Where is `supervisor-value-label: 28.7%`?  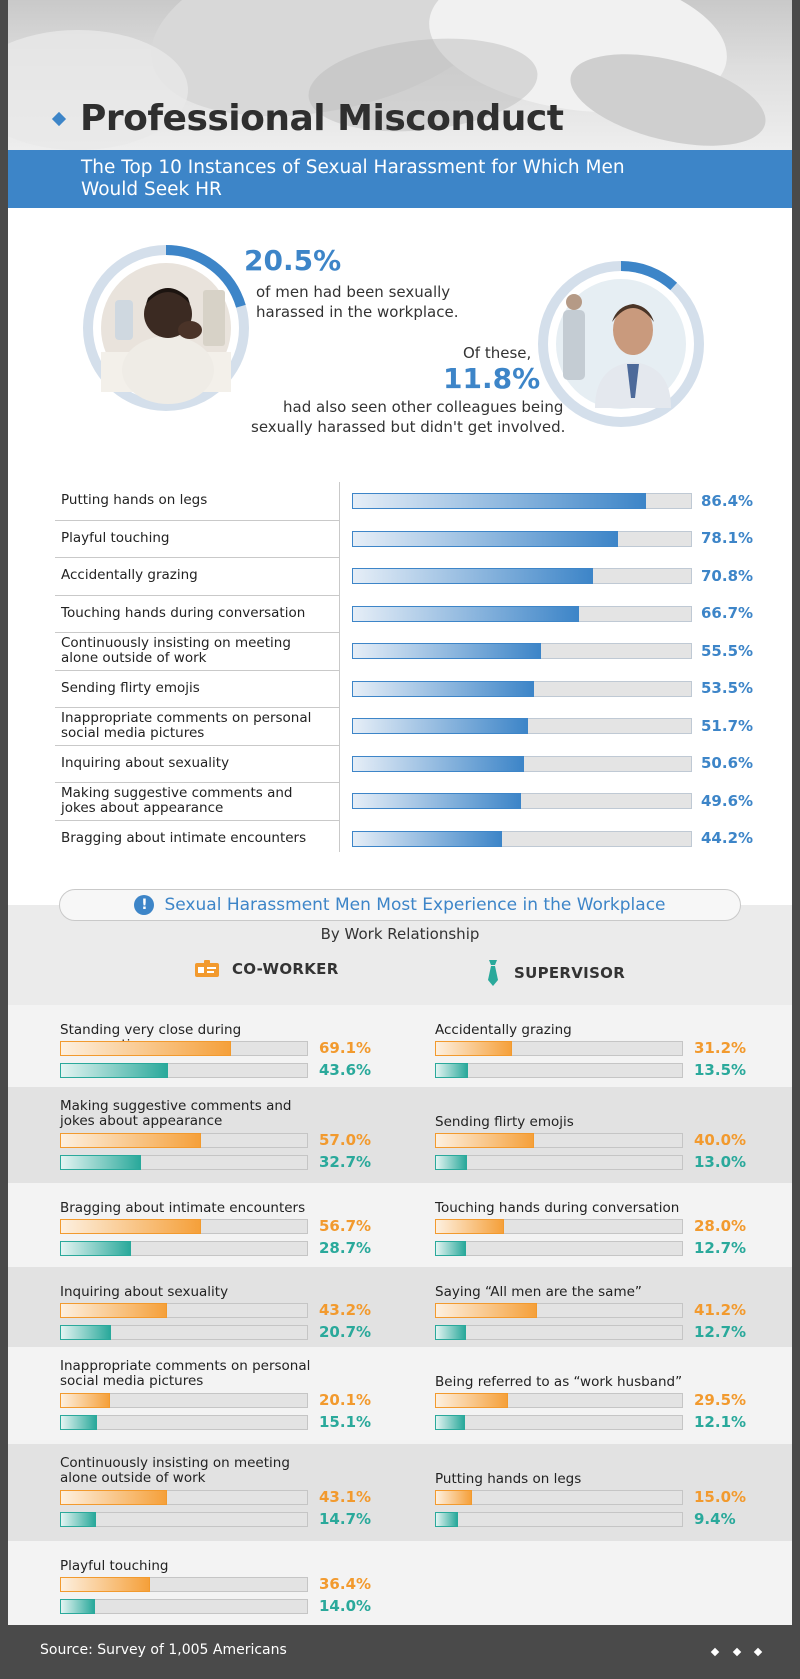 supervisor-value-label: 28.7% is located at coordinates (345, 1248).